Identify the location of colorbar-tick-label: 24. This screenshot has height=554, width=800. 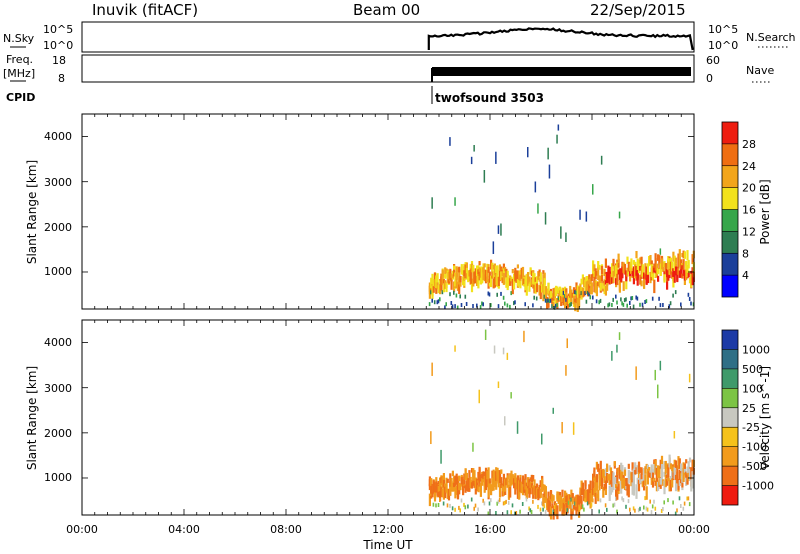
(749, 166).